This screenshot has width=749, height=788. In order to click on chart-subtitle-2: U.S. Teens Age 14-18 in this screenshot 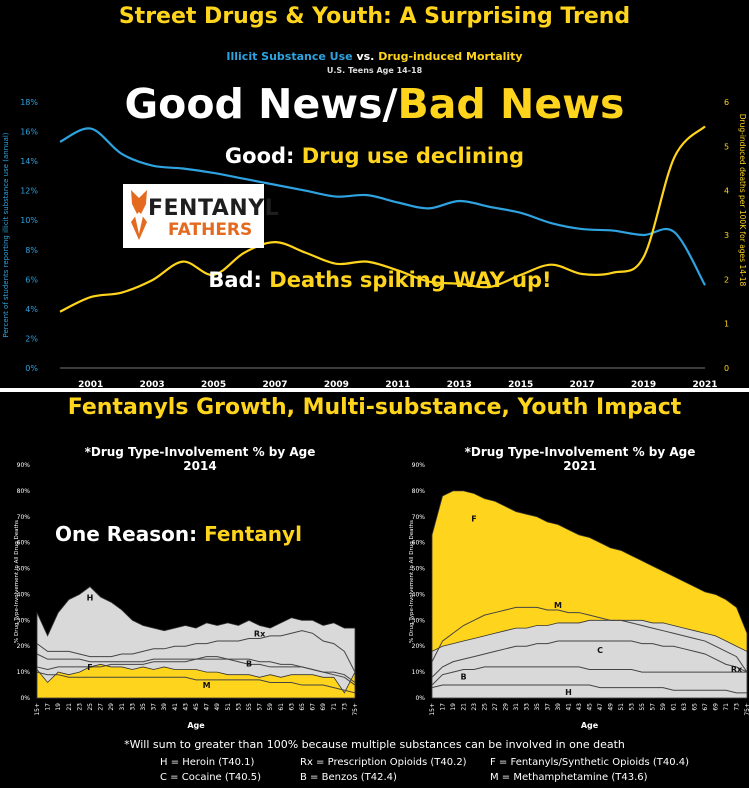, I will do `click(374, 70)`.